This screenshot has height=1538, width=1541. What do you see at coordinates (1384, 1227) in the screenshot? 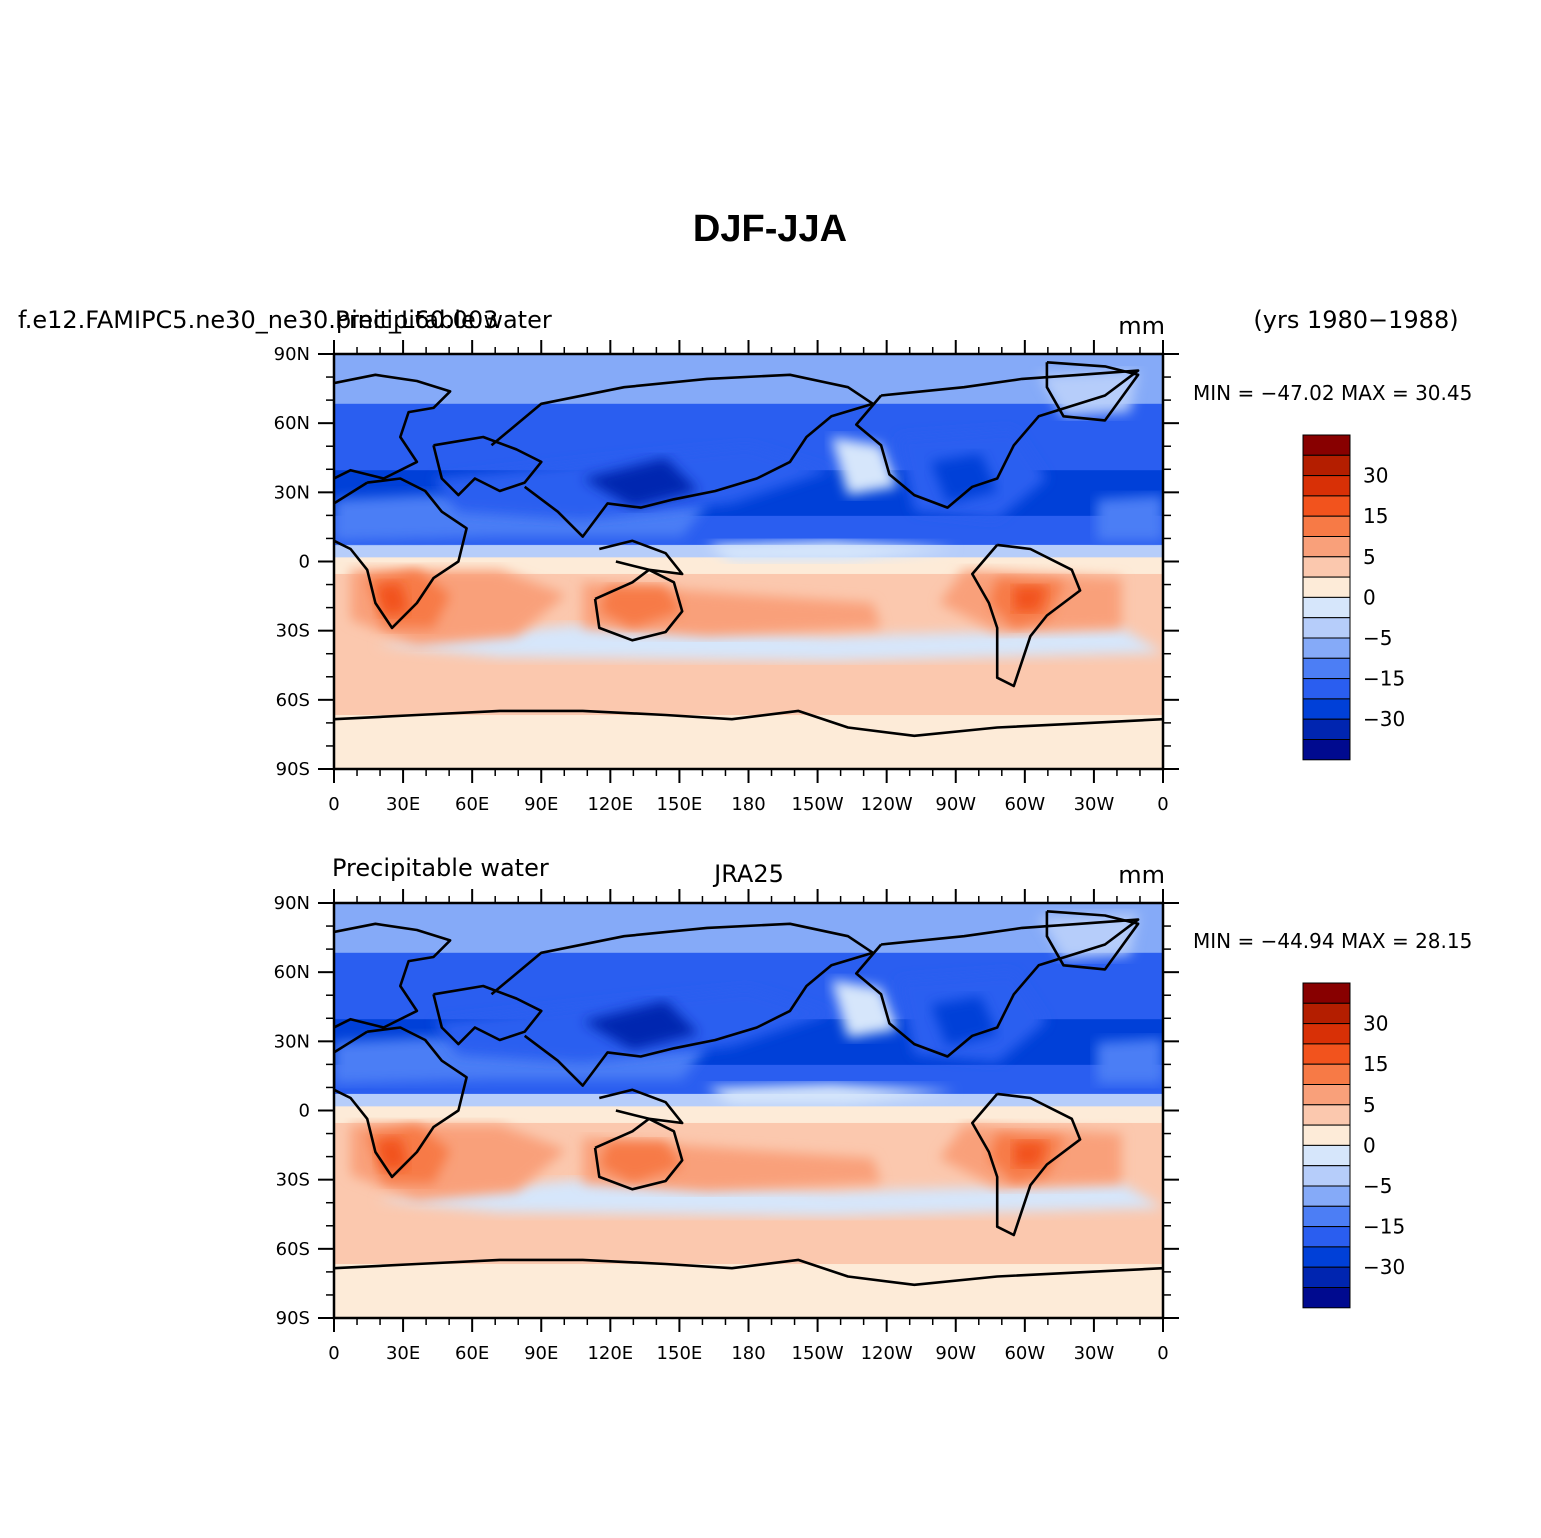
I see `colorbar-label: −15` at bounding box center [1384, 1227].